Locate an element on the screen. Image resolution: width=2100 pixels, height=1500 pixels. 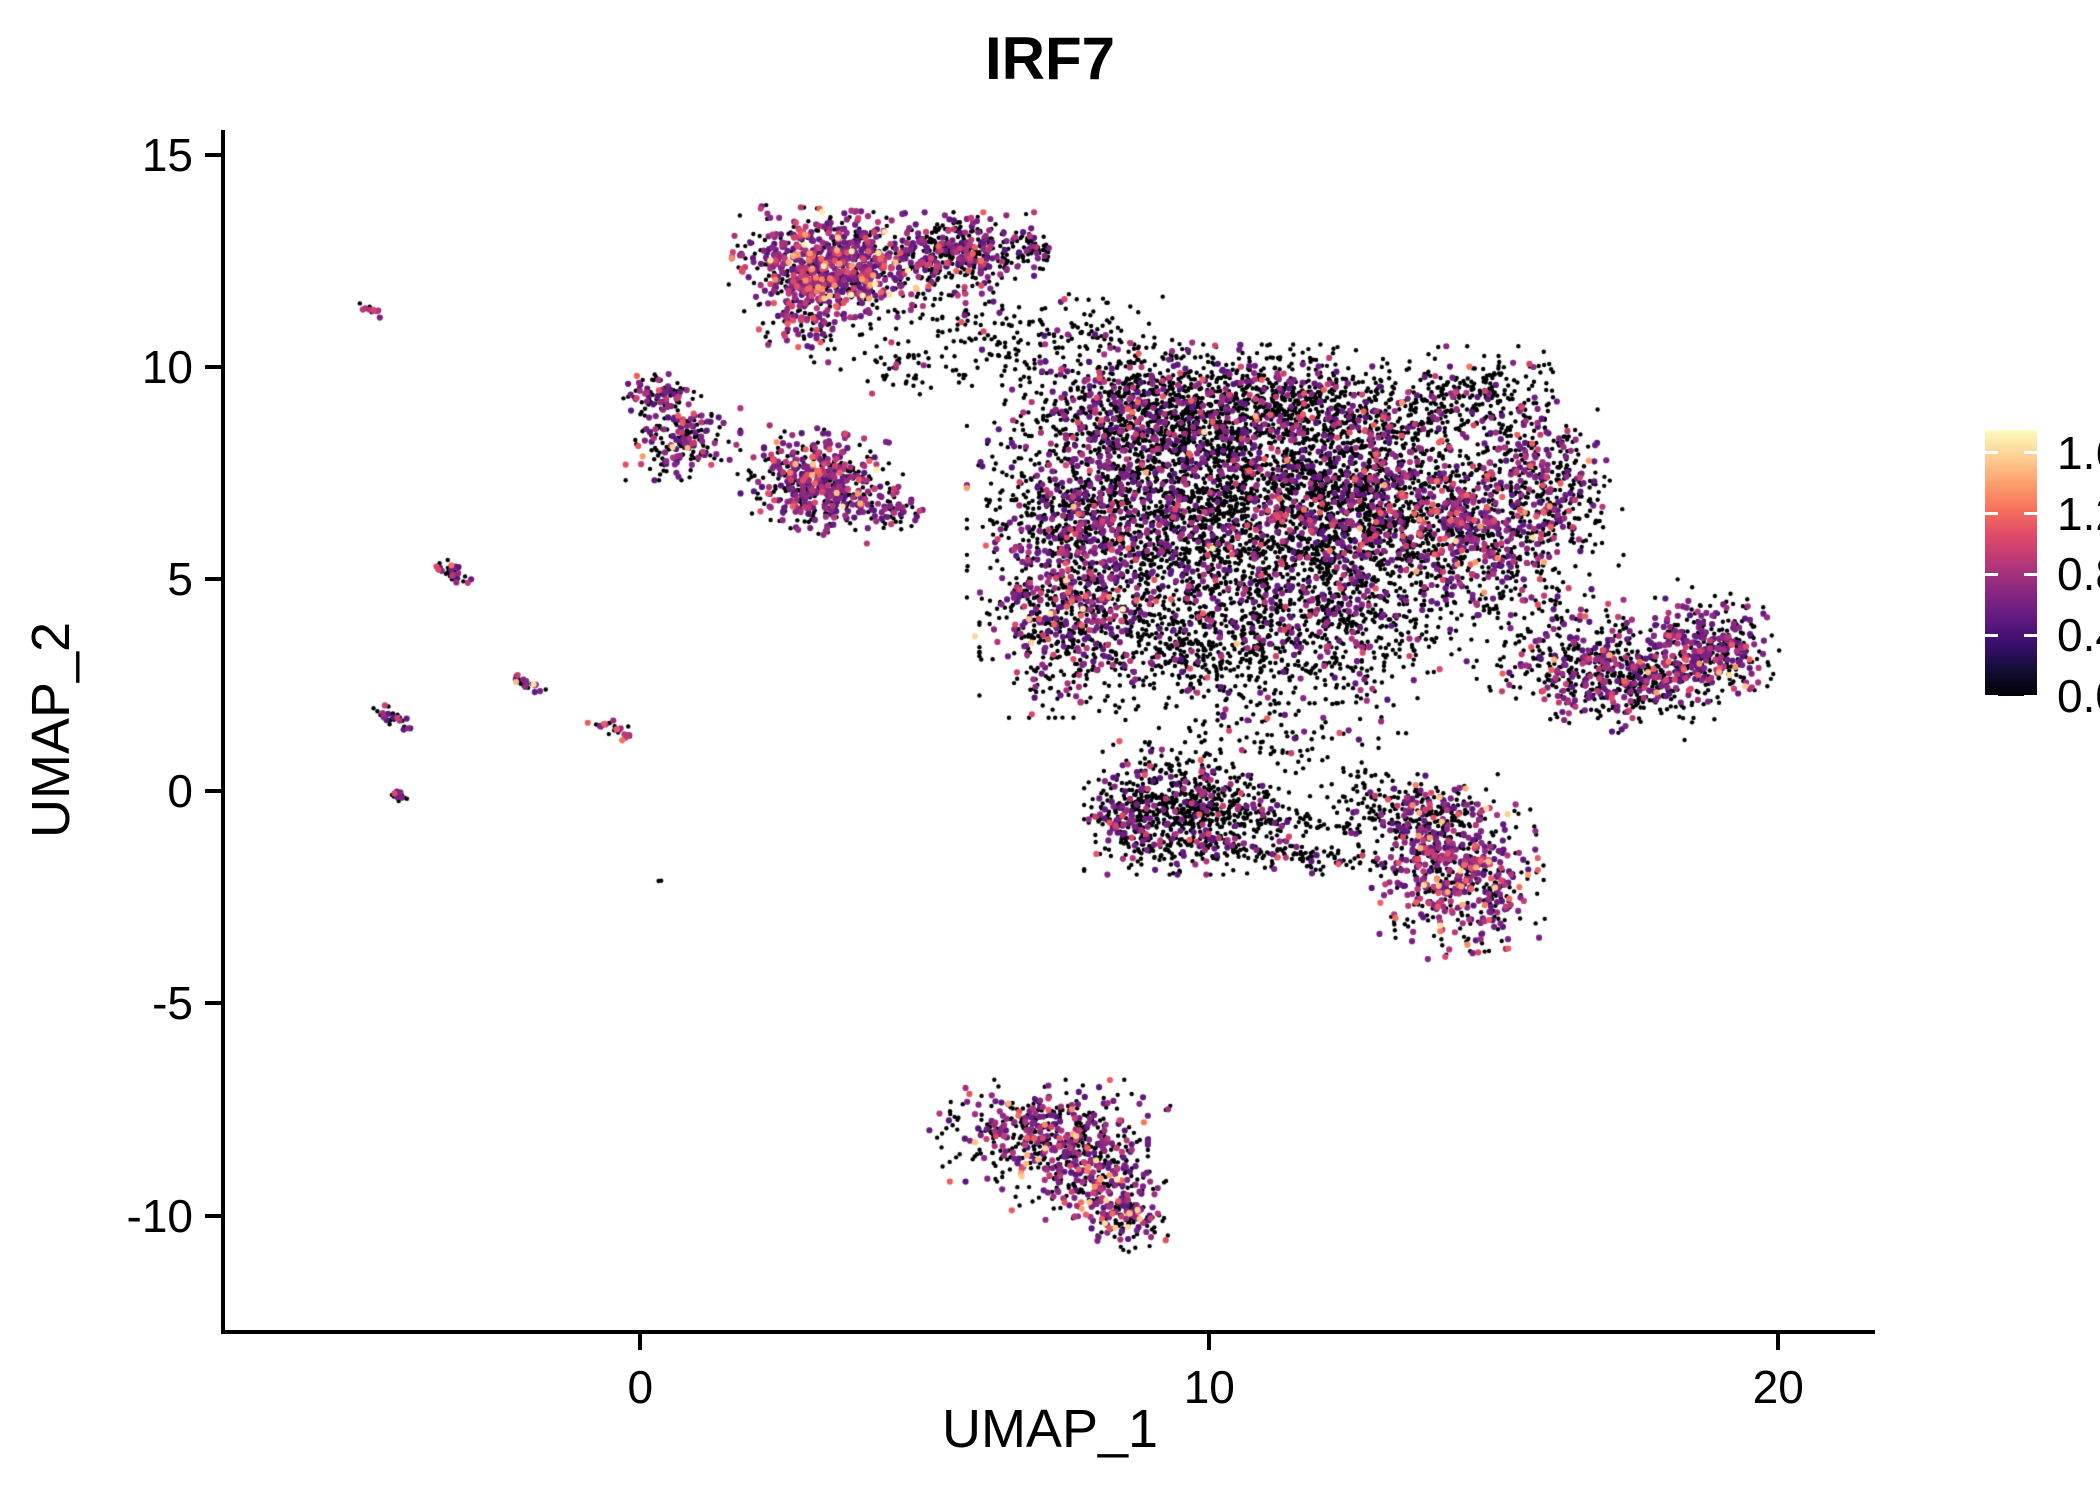
y-tick-label: -10 is located at coordinates (159, 1215).